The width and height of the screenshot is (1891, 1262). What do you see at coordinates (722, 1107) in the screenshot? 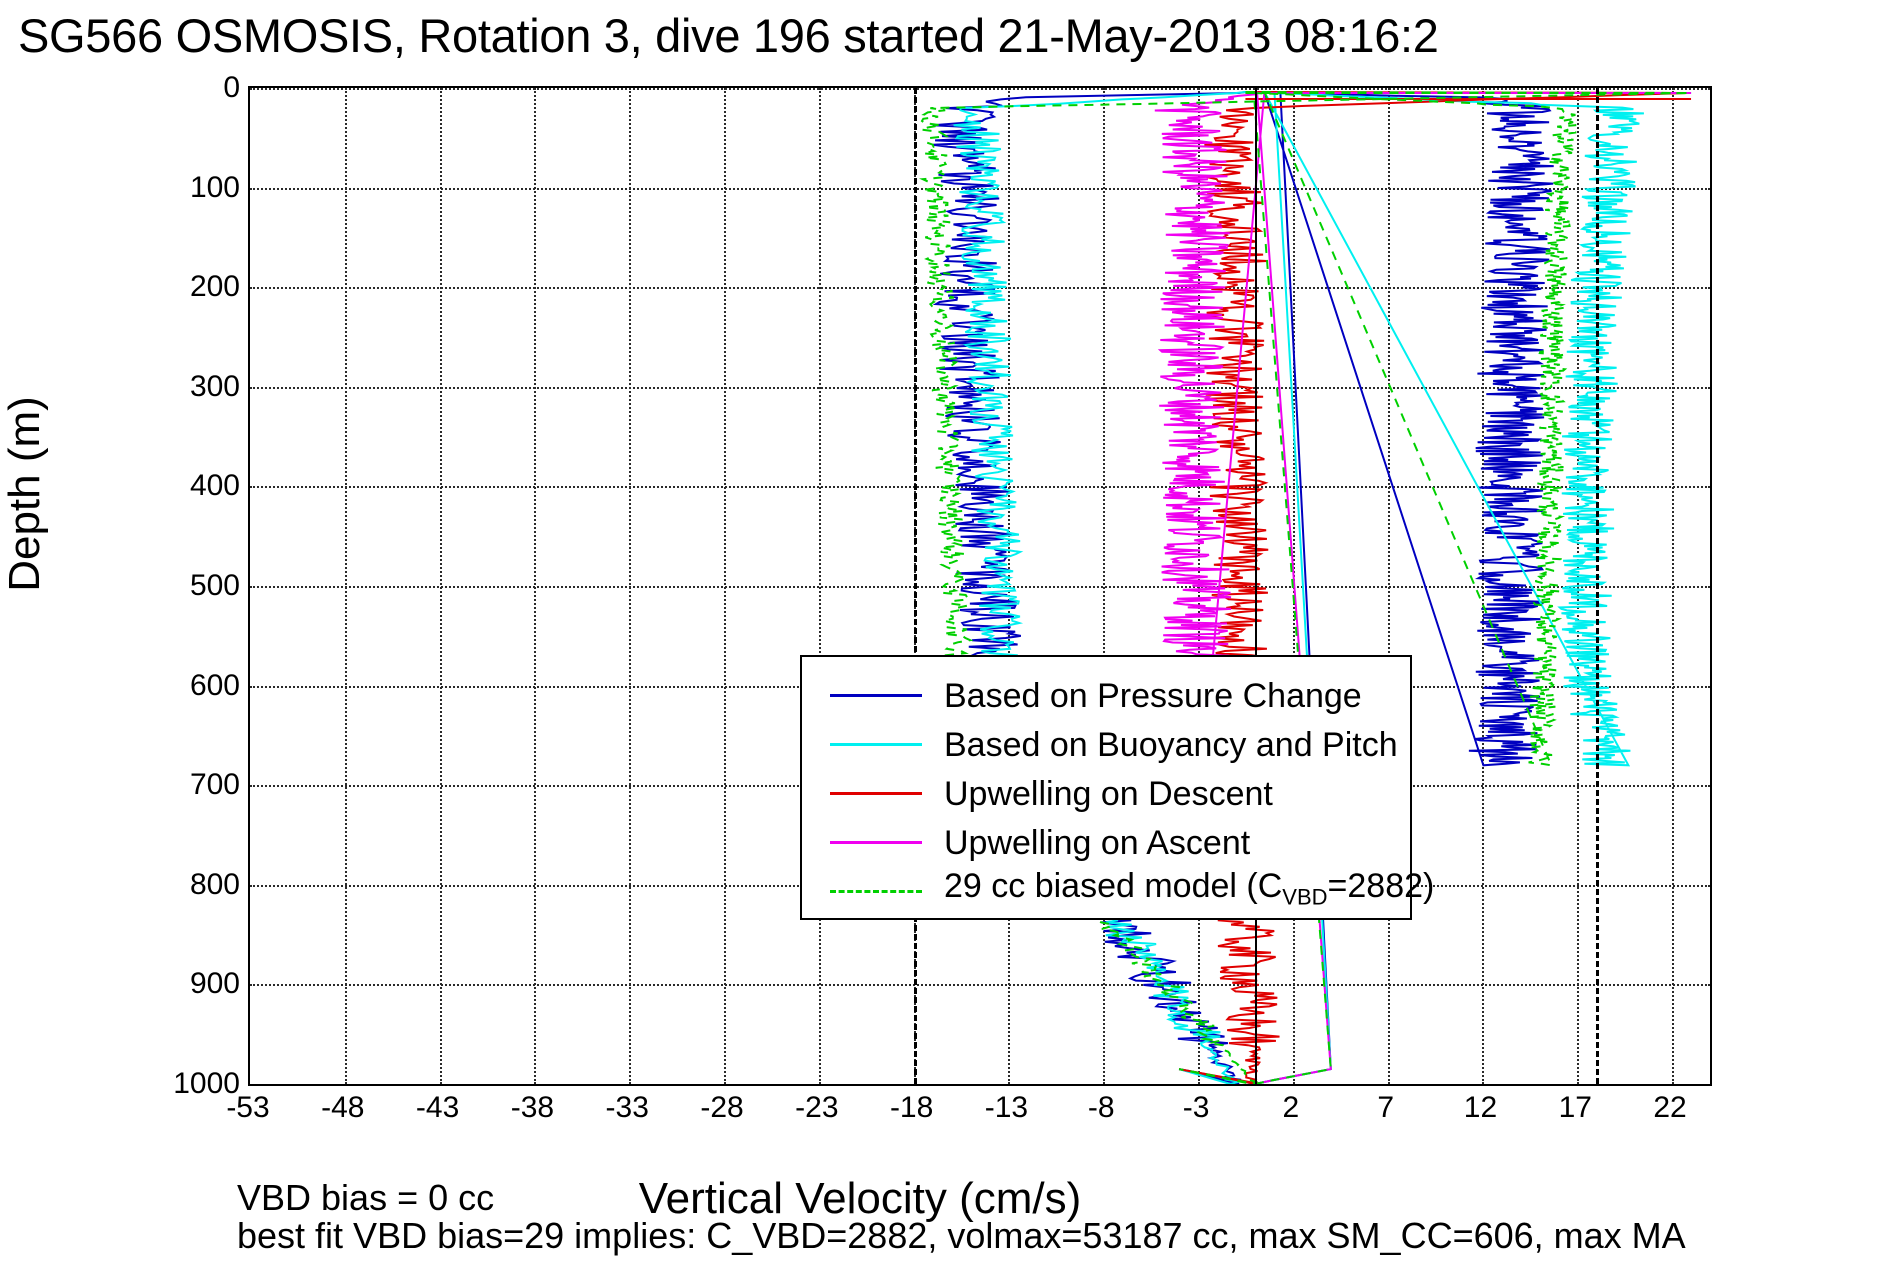
I see `x-tick-label: -28` at bounding box center [722, 1107].